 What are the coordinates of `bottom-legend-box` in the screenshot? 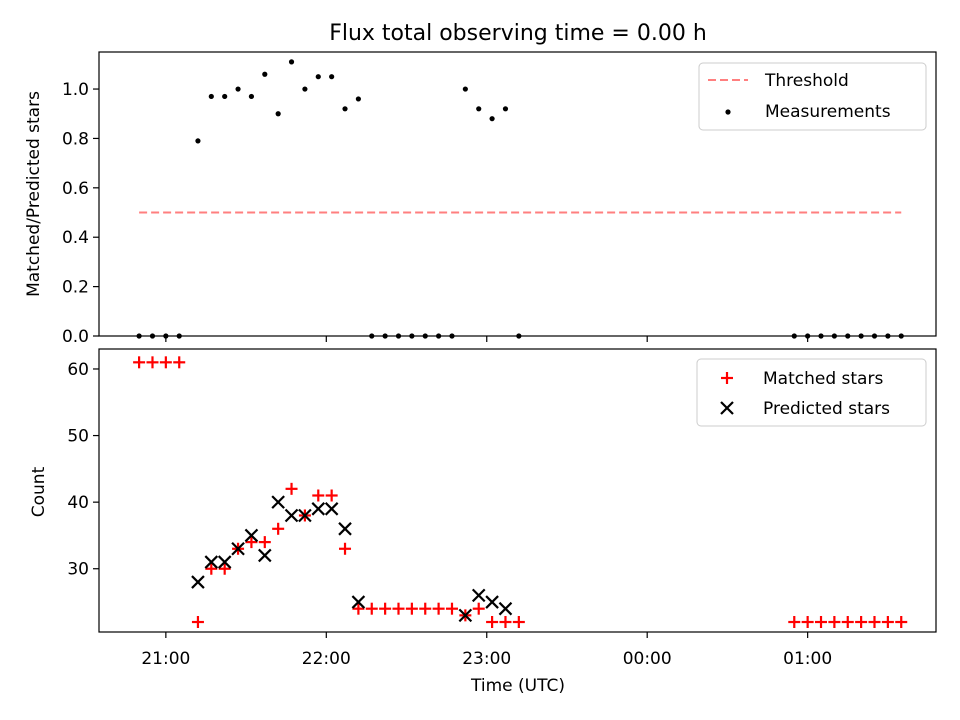 It's located at (811, 392).